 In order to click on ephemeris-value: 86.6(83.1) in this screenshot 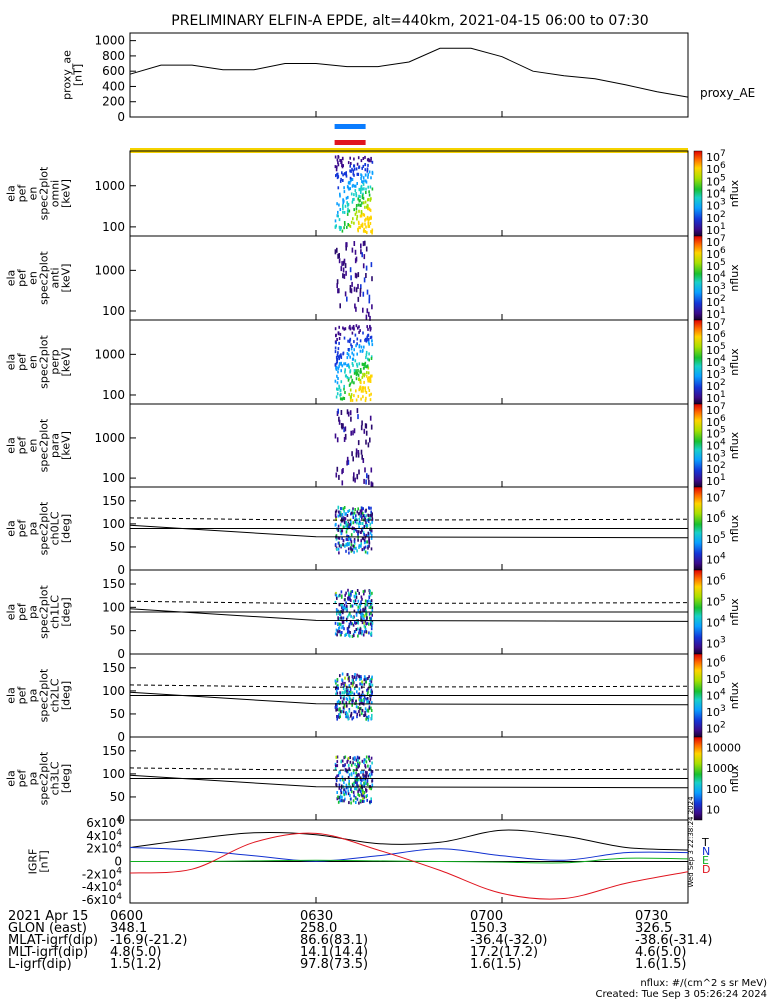, I will do `click(334, 940)`.